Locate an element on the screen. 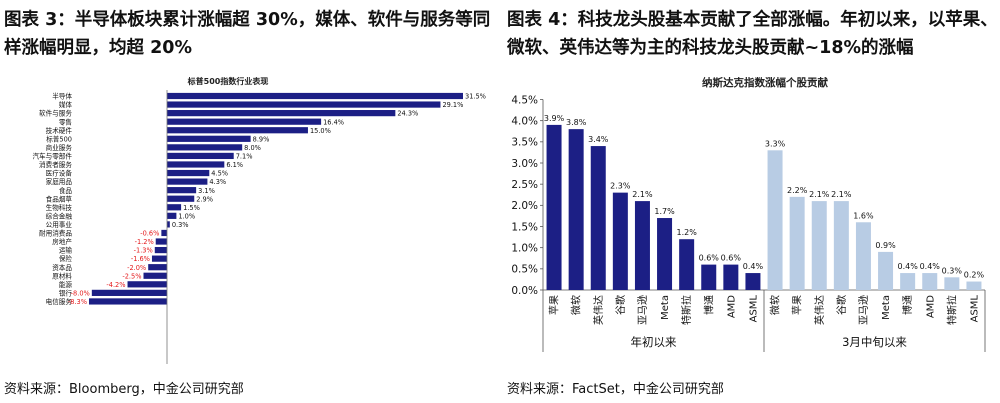 The image size is (1000, 403). sector-label: 银行 is located at coordinates (66, 292).